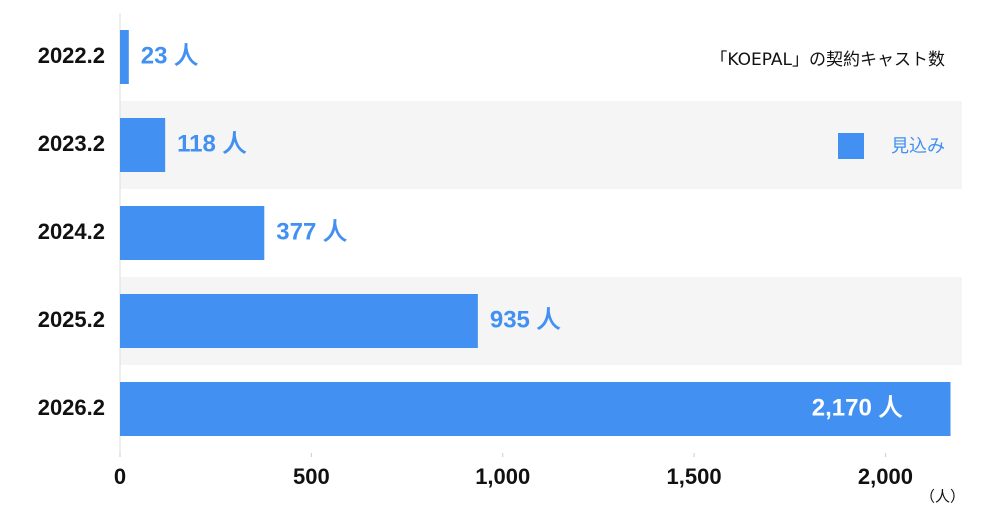 This screenshot has width=1000, height=525. I want to click on value-label: 118 人, so click(211, 143).